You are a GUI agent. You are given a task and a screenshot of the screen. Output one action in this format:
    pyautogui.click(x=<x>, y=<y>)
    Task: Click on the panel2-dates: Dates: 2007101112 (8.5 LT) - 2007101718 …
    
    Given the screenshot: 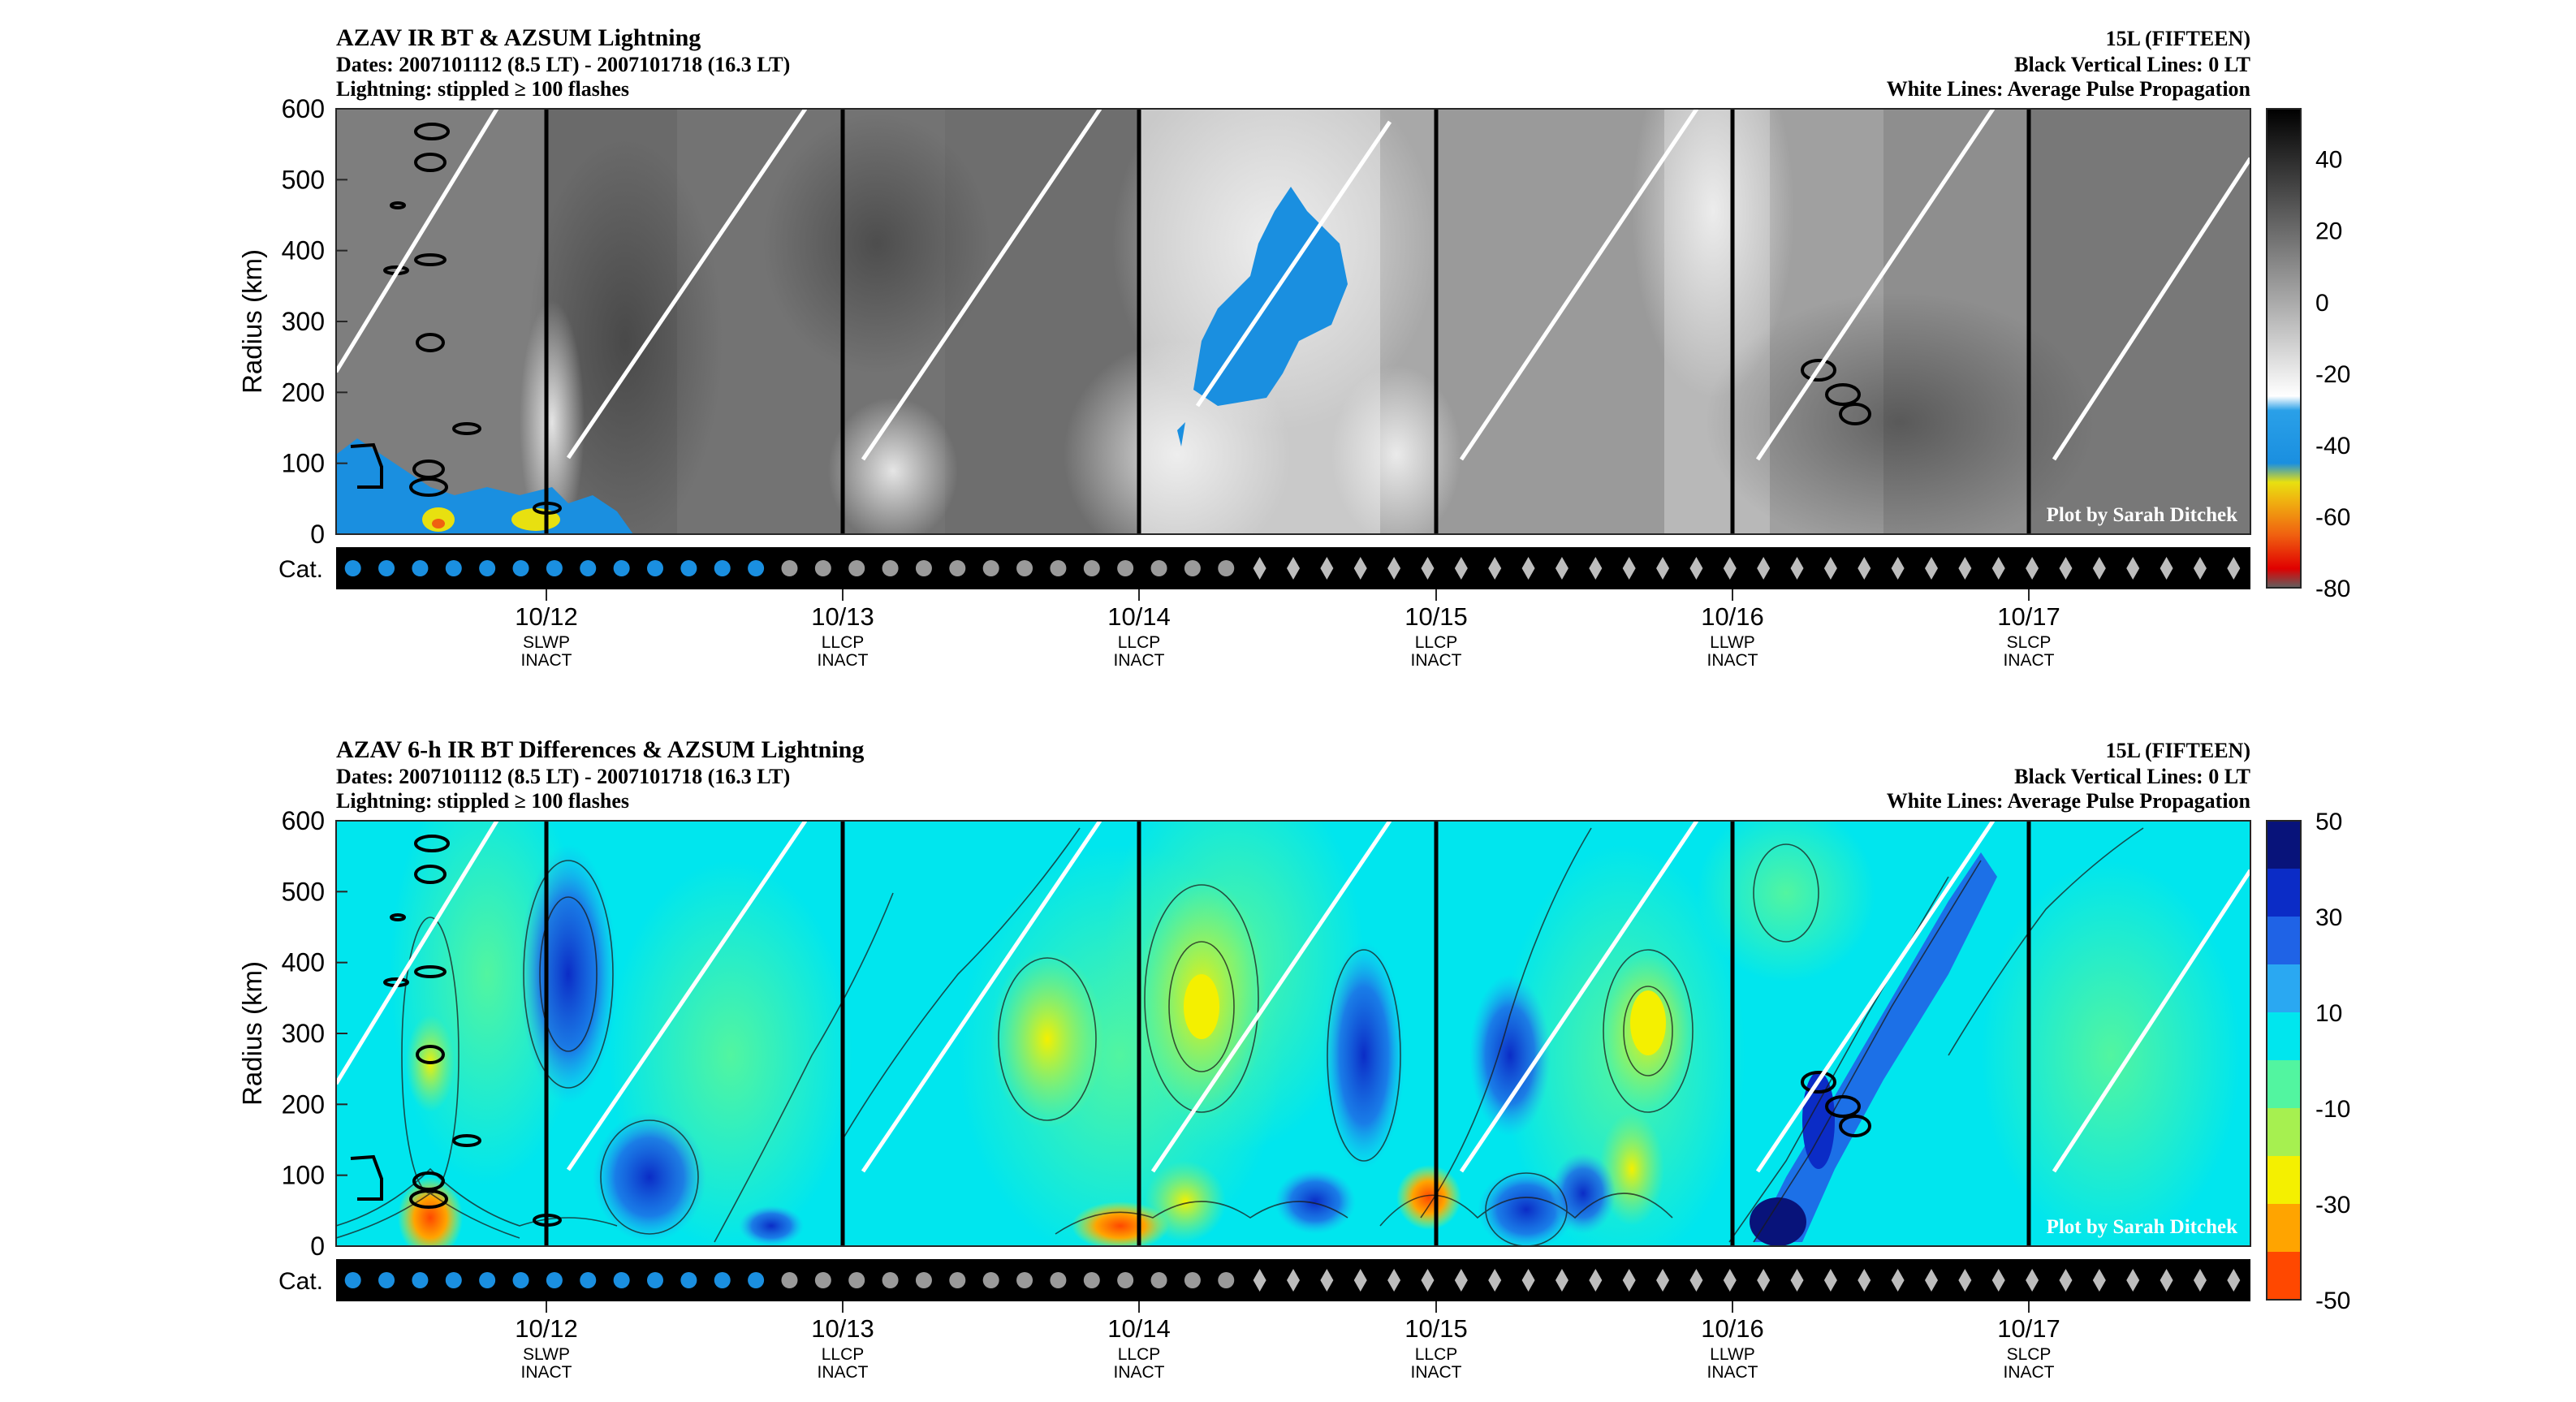 What is the action you would take?
    pyautogui.click(x=563, y=776)
    